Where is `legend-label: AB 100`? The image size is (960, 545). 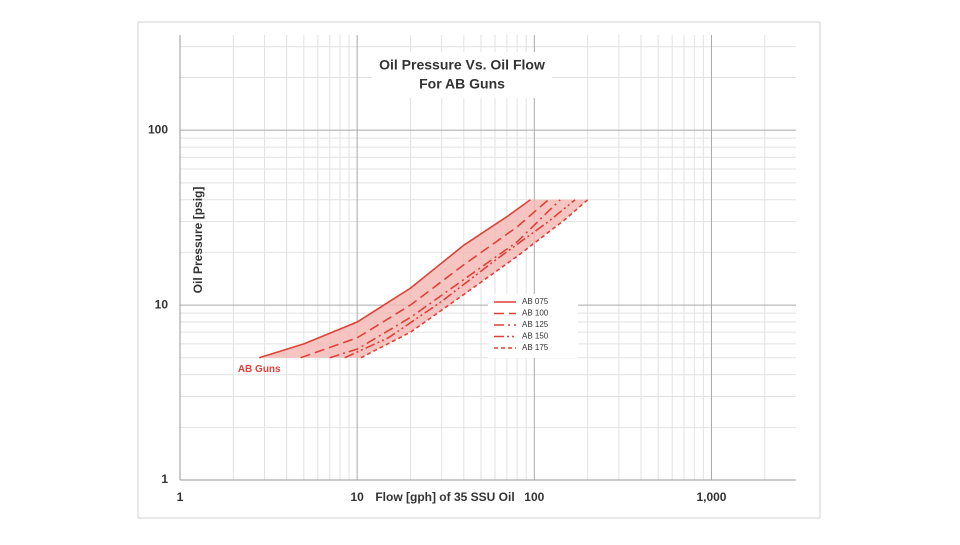
legend-label: AB 100 is located at coordinates (535, 313).